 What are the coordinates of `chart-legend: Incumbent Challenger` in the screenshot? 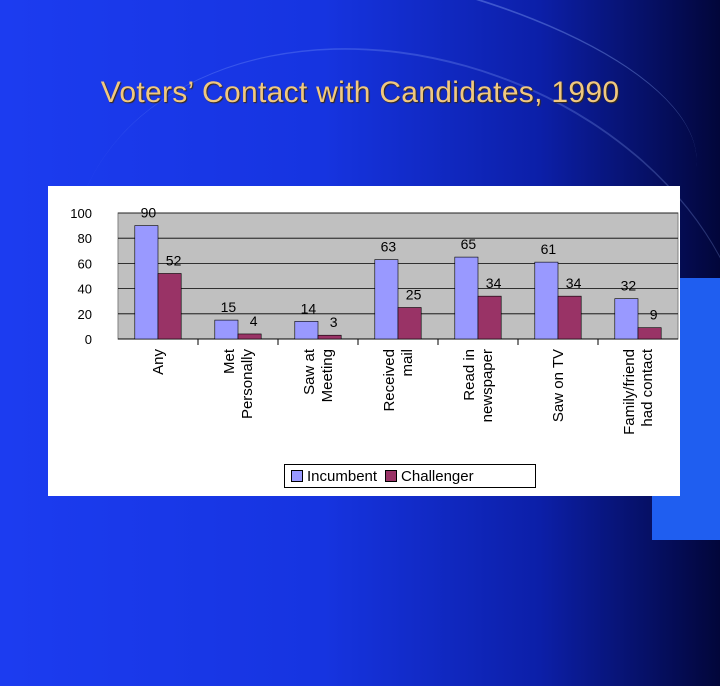 It's located at (410, 476).